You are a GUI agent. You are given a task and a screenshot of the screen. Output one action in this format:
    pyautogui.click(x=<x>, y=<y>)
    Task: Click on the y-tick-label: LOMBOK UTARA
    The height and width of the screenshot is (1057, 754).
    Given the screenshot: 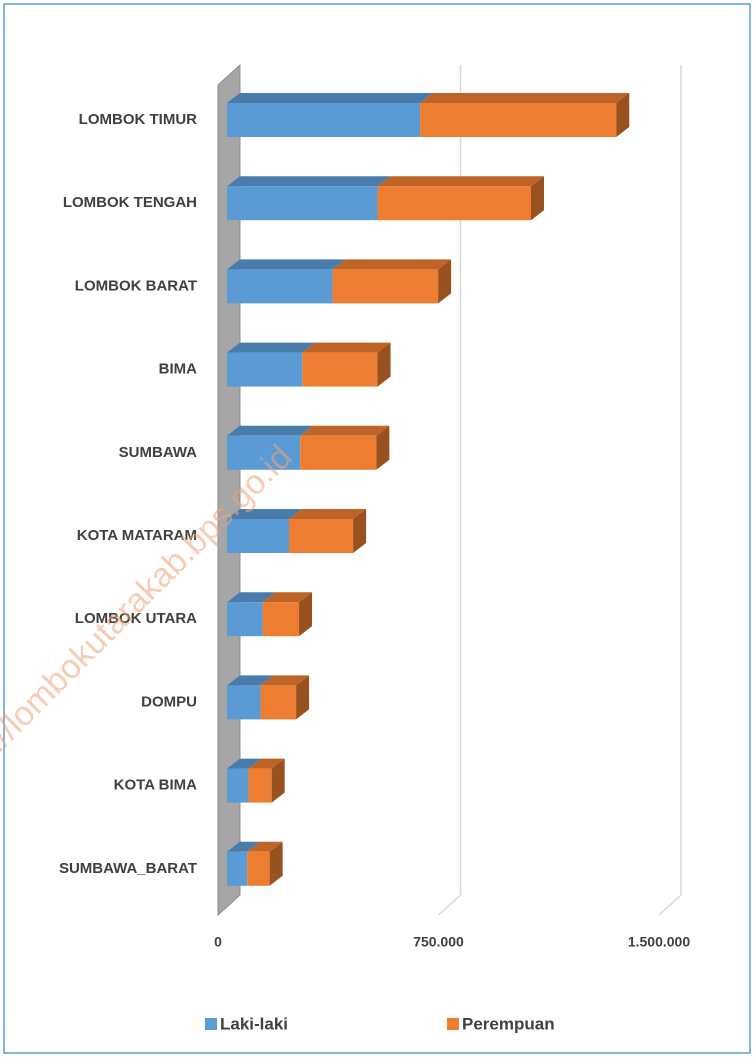 What is the action you would take?
    pyautogui.click(x=136, y=618)
    